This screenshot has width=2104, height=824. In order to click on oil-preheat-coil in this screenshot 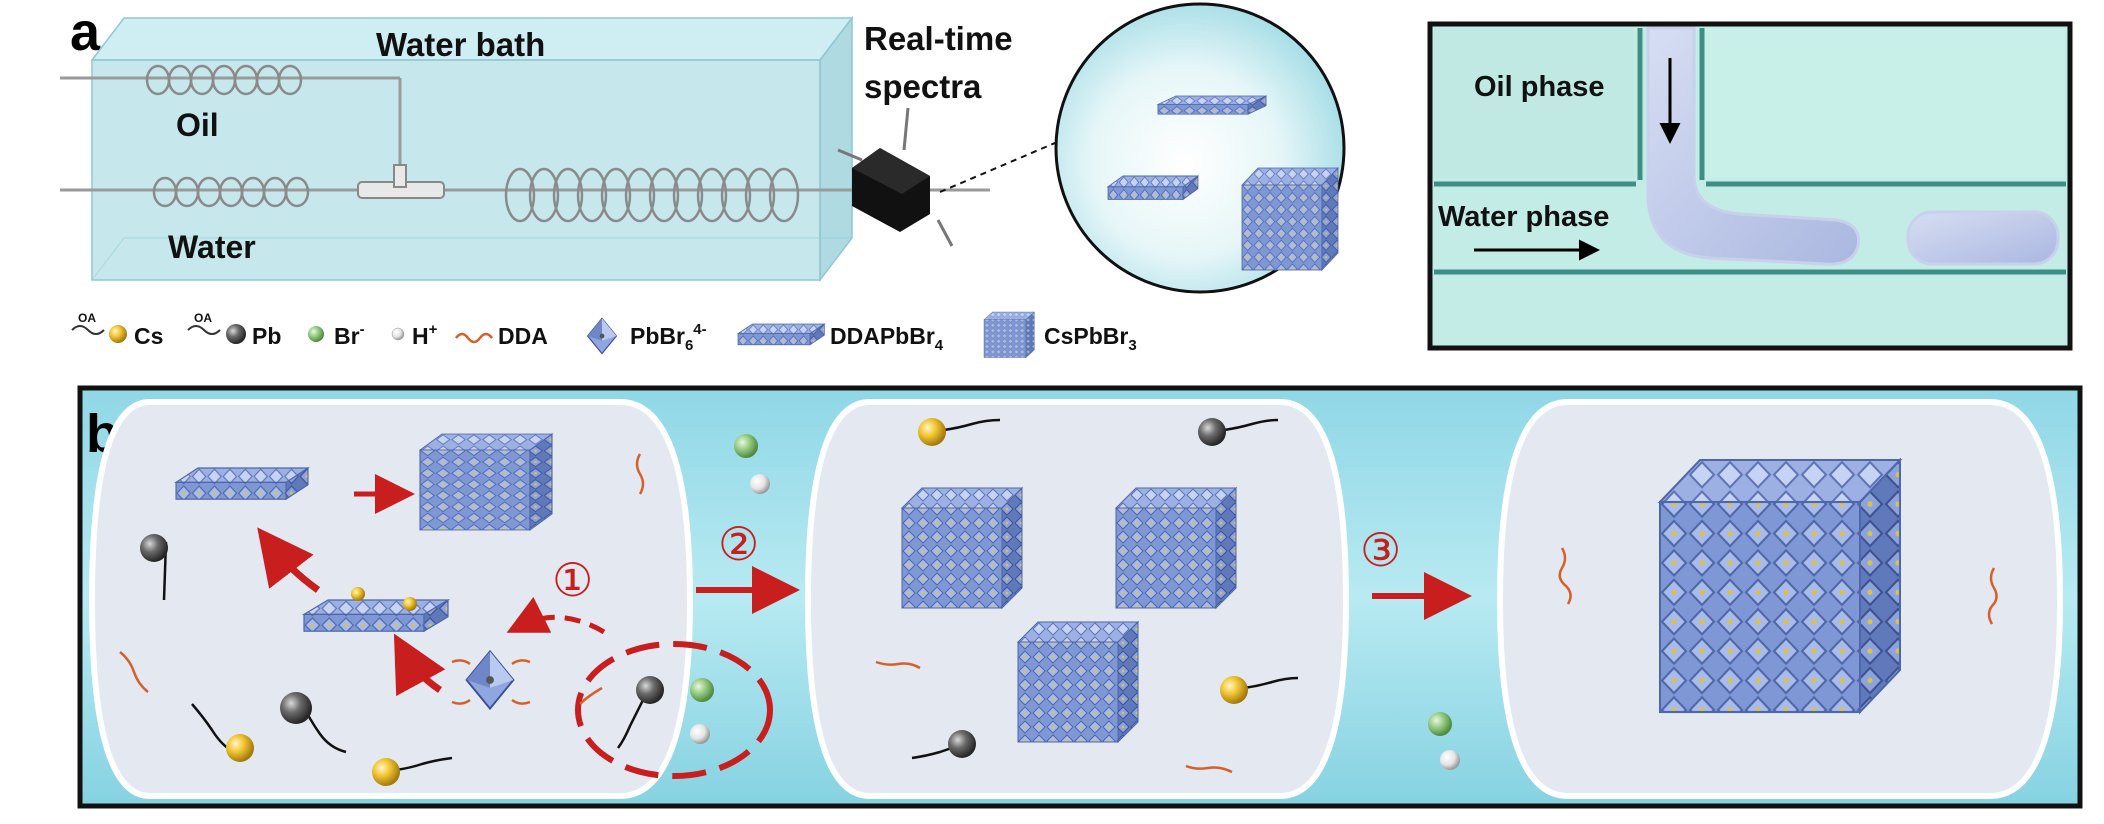, I will do `click(224, 80)`.